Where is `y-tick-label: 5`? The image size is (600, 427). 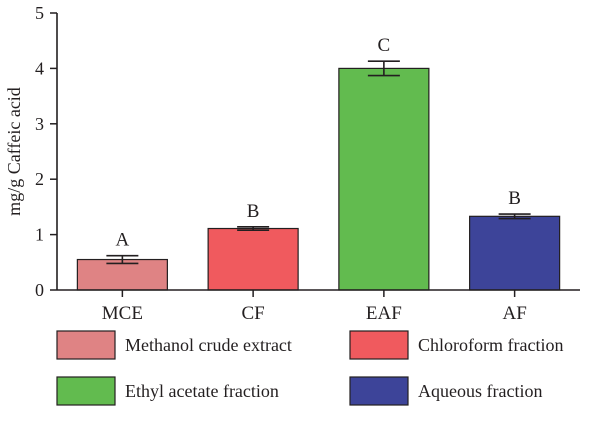
y-tick-label: 5 is located at coordinates (39, 13).